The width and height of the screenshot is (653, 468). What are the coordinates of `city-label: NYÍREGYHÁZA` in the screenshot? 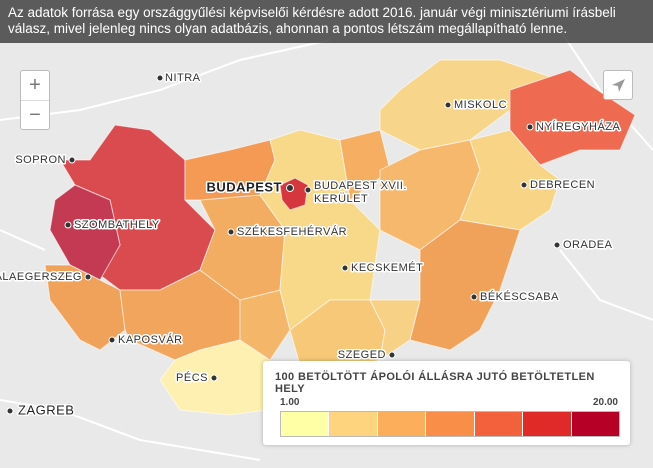 It's located at (578, 126).